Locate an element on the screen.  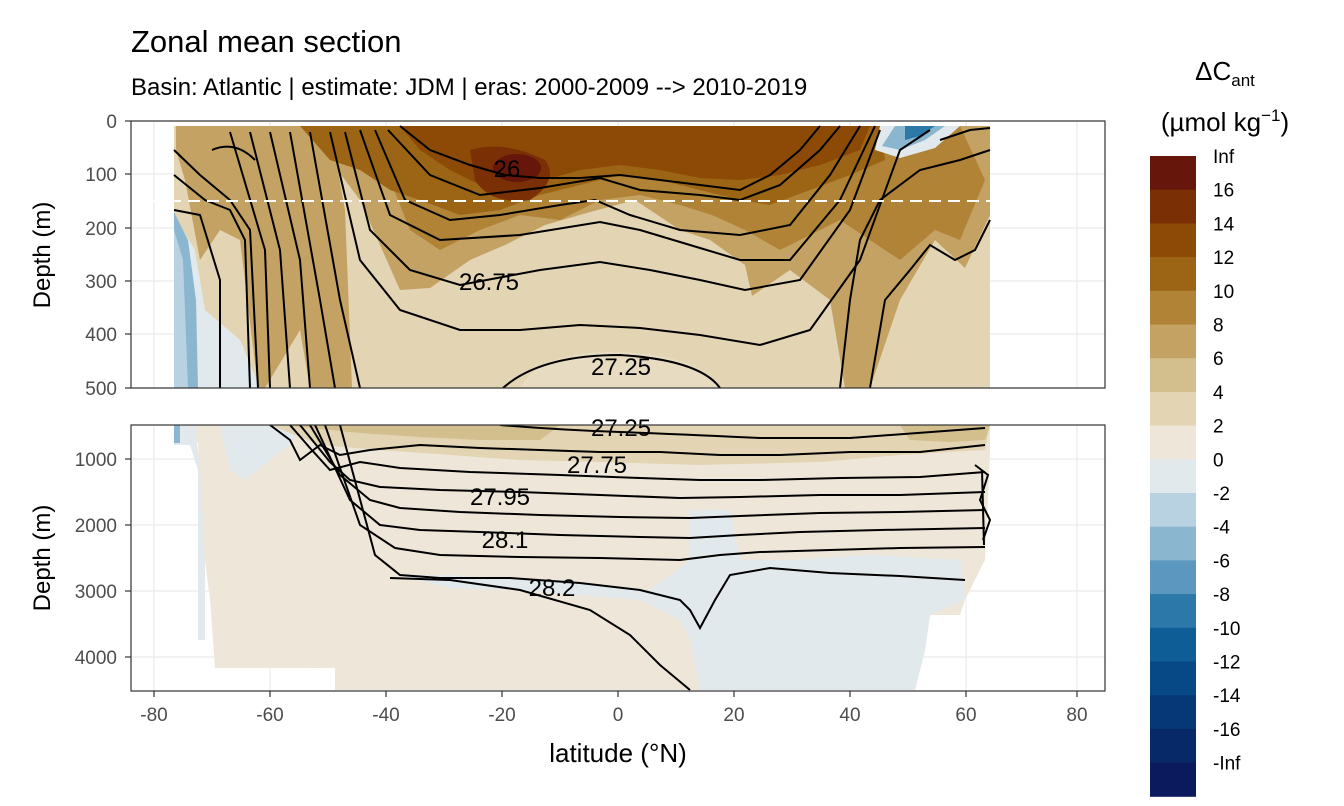
legend-label: -14 is located at coordinates (1227, 696).